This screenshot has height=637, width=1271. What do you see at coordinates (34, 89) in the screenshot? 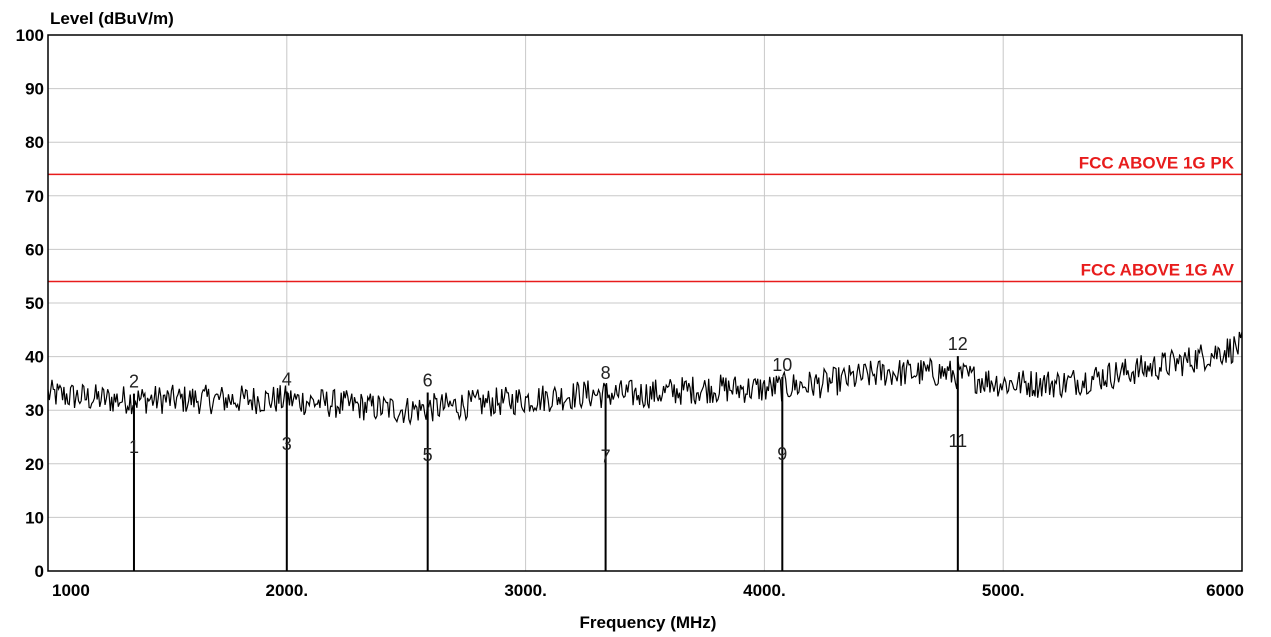
I see `y-tick-label: 90` at bounding box center [34, 89].